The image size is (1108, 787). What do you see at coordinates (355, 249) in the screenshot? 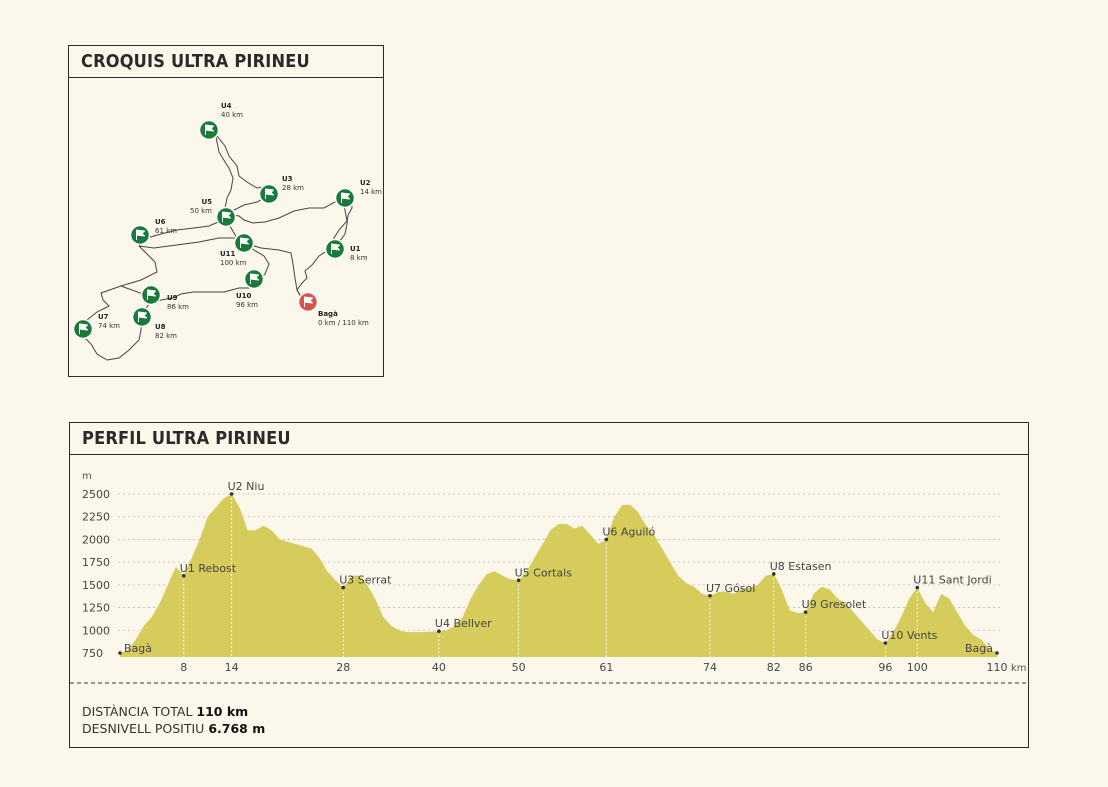
I see `marker-name: U1` at bounding box center [355, 249].